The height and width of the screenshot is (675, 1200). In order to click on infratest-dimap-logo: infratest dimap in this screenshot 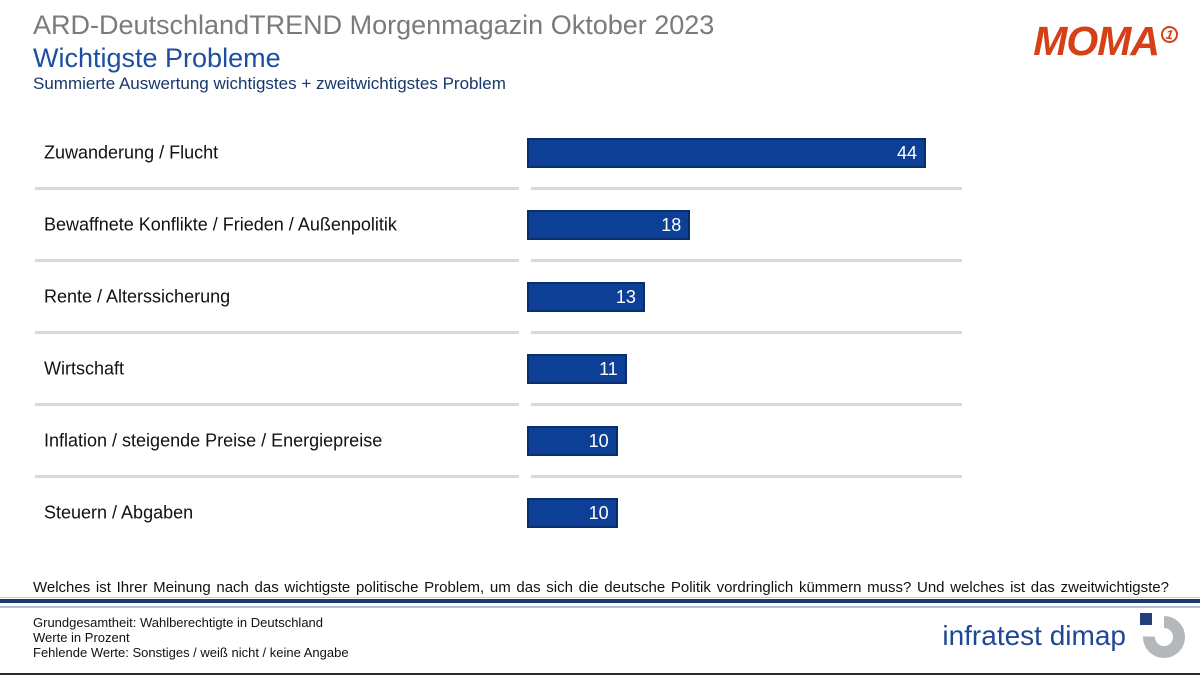, I will do `click(1064, 635)`.